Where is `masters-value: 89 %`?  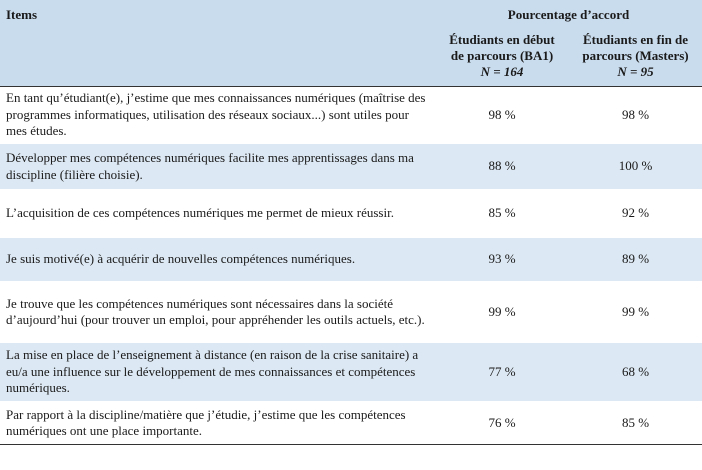 masters-value: 89 % is located at coordinates (635, 259).